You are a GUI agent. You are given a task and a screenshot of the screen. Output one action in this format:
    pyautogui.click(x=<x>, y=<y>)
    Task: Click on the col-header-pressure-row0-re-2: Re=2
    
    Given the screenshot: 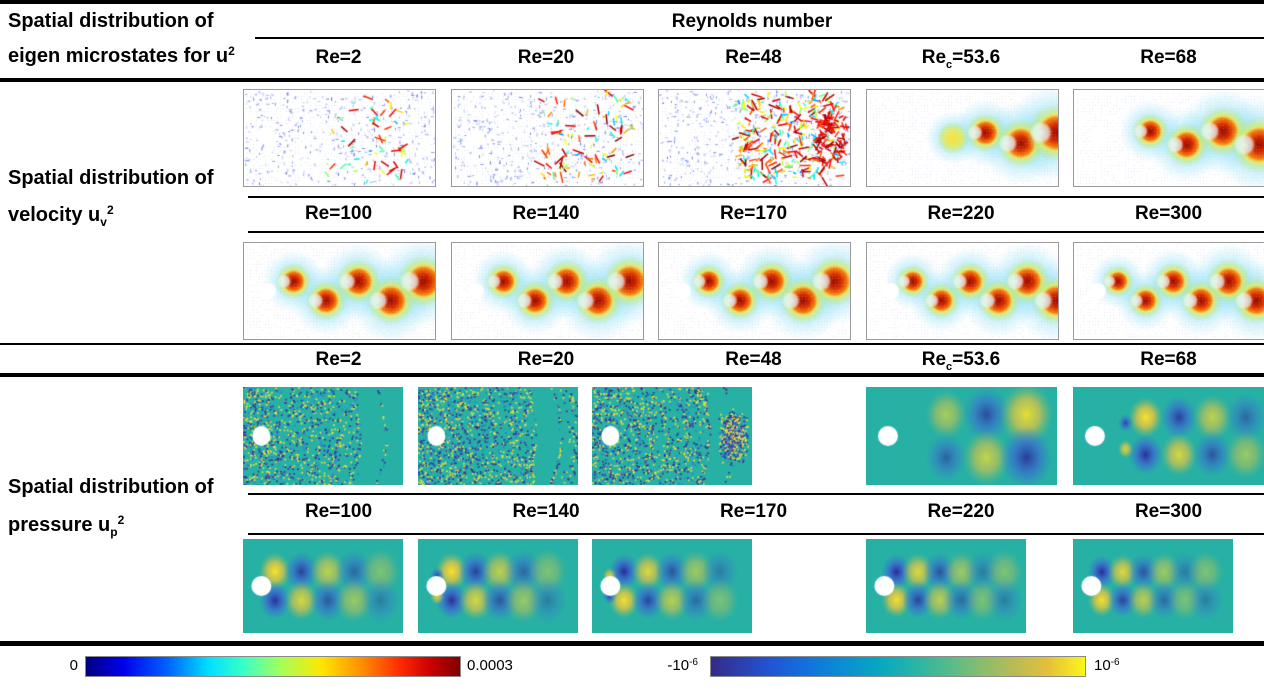 What is the action you would take?
    pyautogui.click(x=338, y=359)
    